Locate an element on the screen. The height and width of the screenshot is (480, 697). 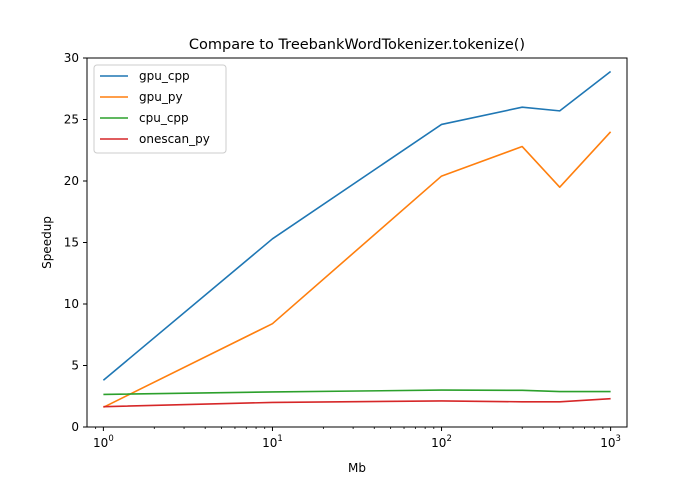
series-line-cpu_cpp is located at coordinates (357, 392).